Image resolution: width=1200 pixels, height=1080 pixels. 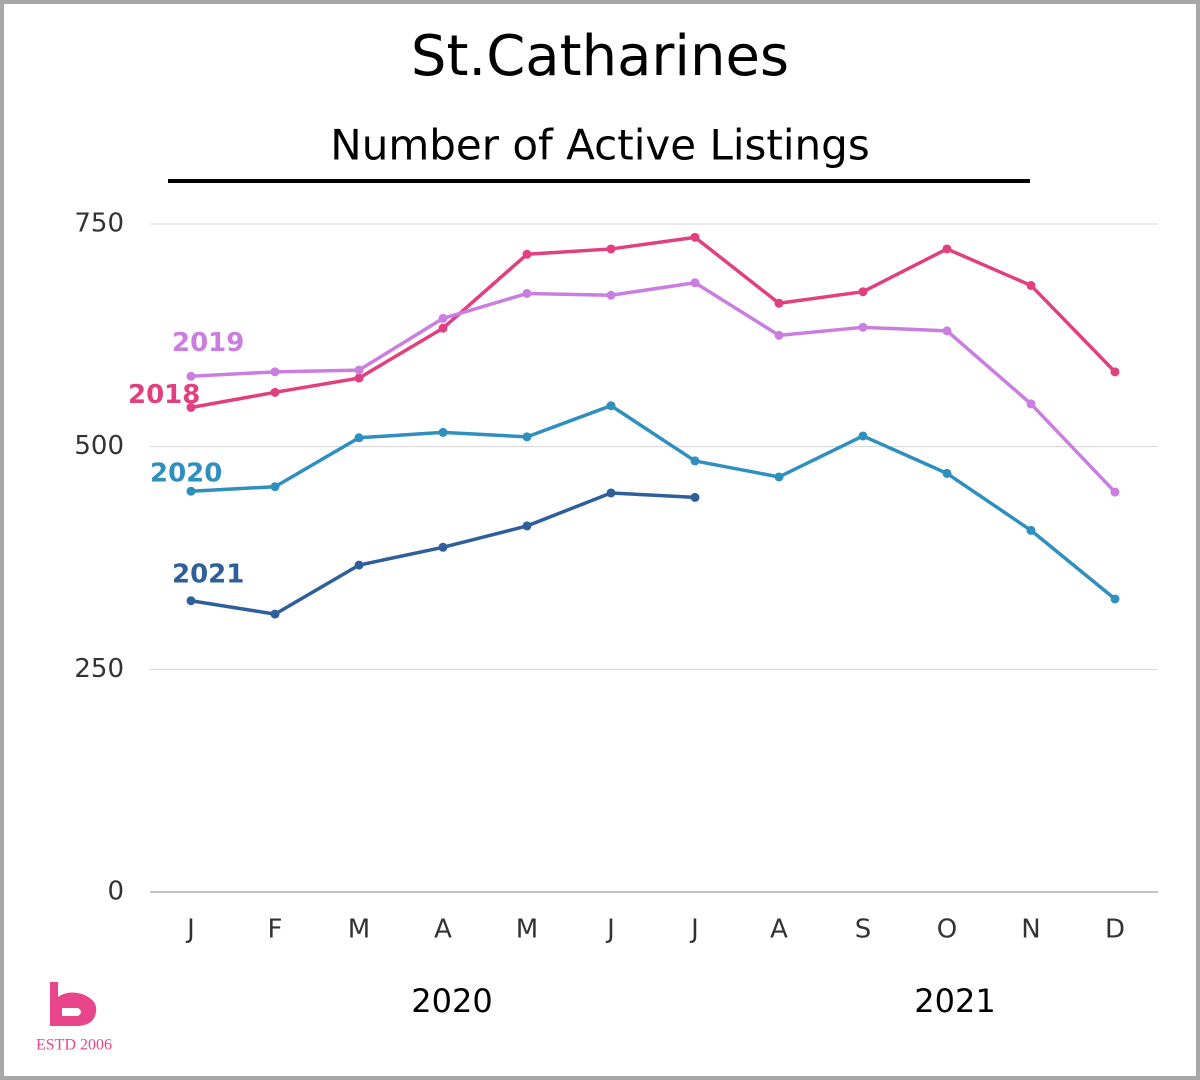 What do you see at coordinates (73, 1004) in the screenshot?
I see `logo-mark` at bounding box center [73, 1004].